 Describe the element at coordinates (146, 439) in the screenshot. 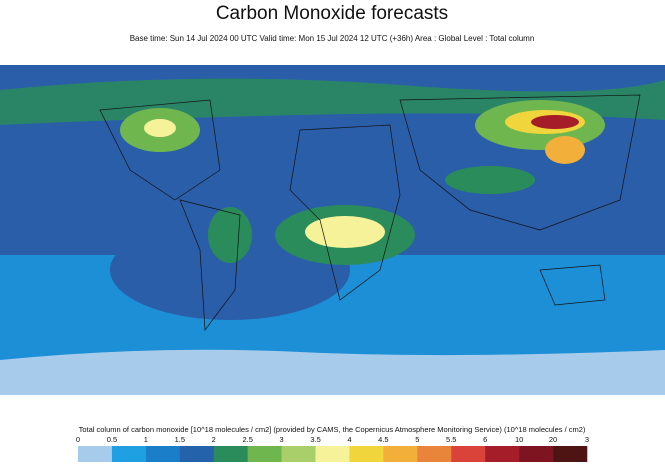

I see `colorbar-tick-label: 1` at that location.